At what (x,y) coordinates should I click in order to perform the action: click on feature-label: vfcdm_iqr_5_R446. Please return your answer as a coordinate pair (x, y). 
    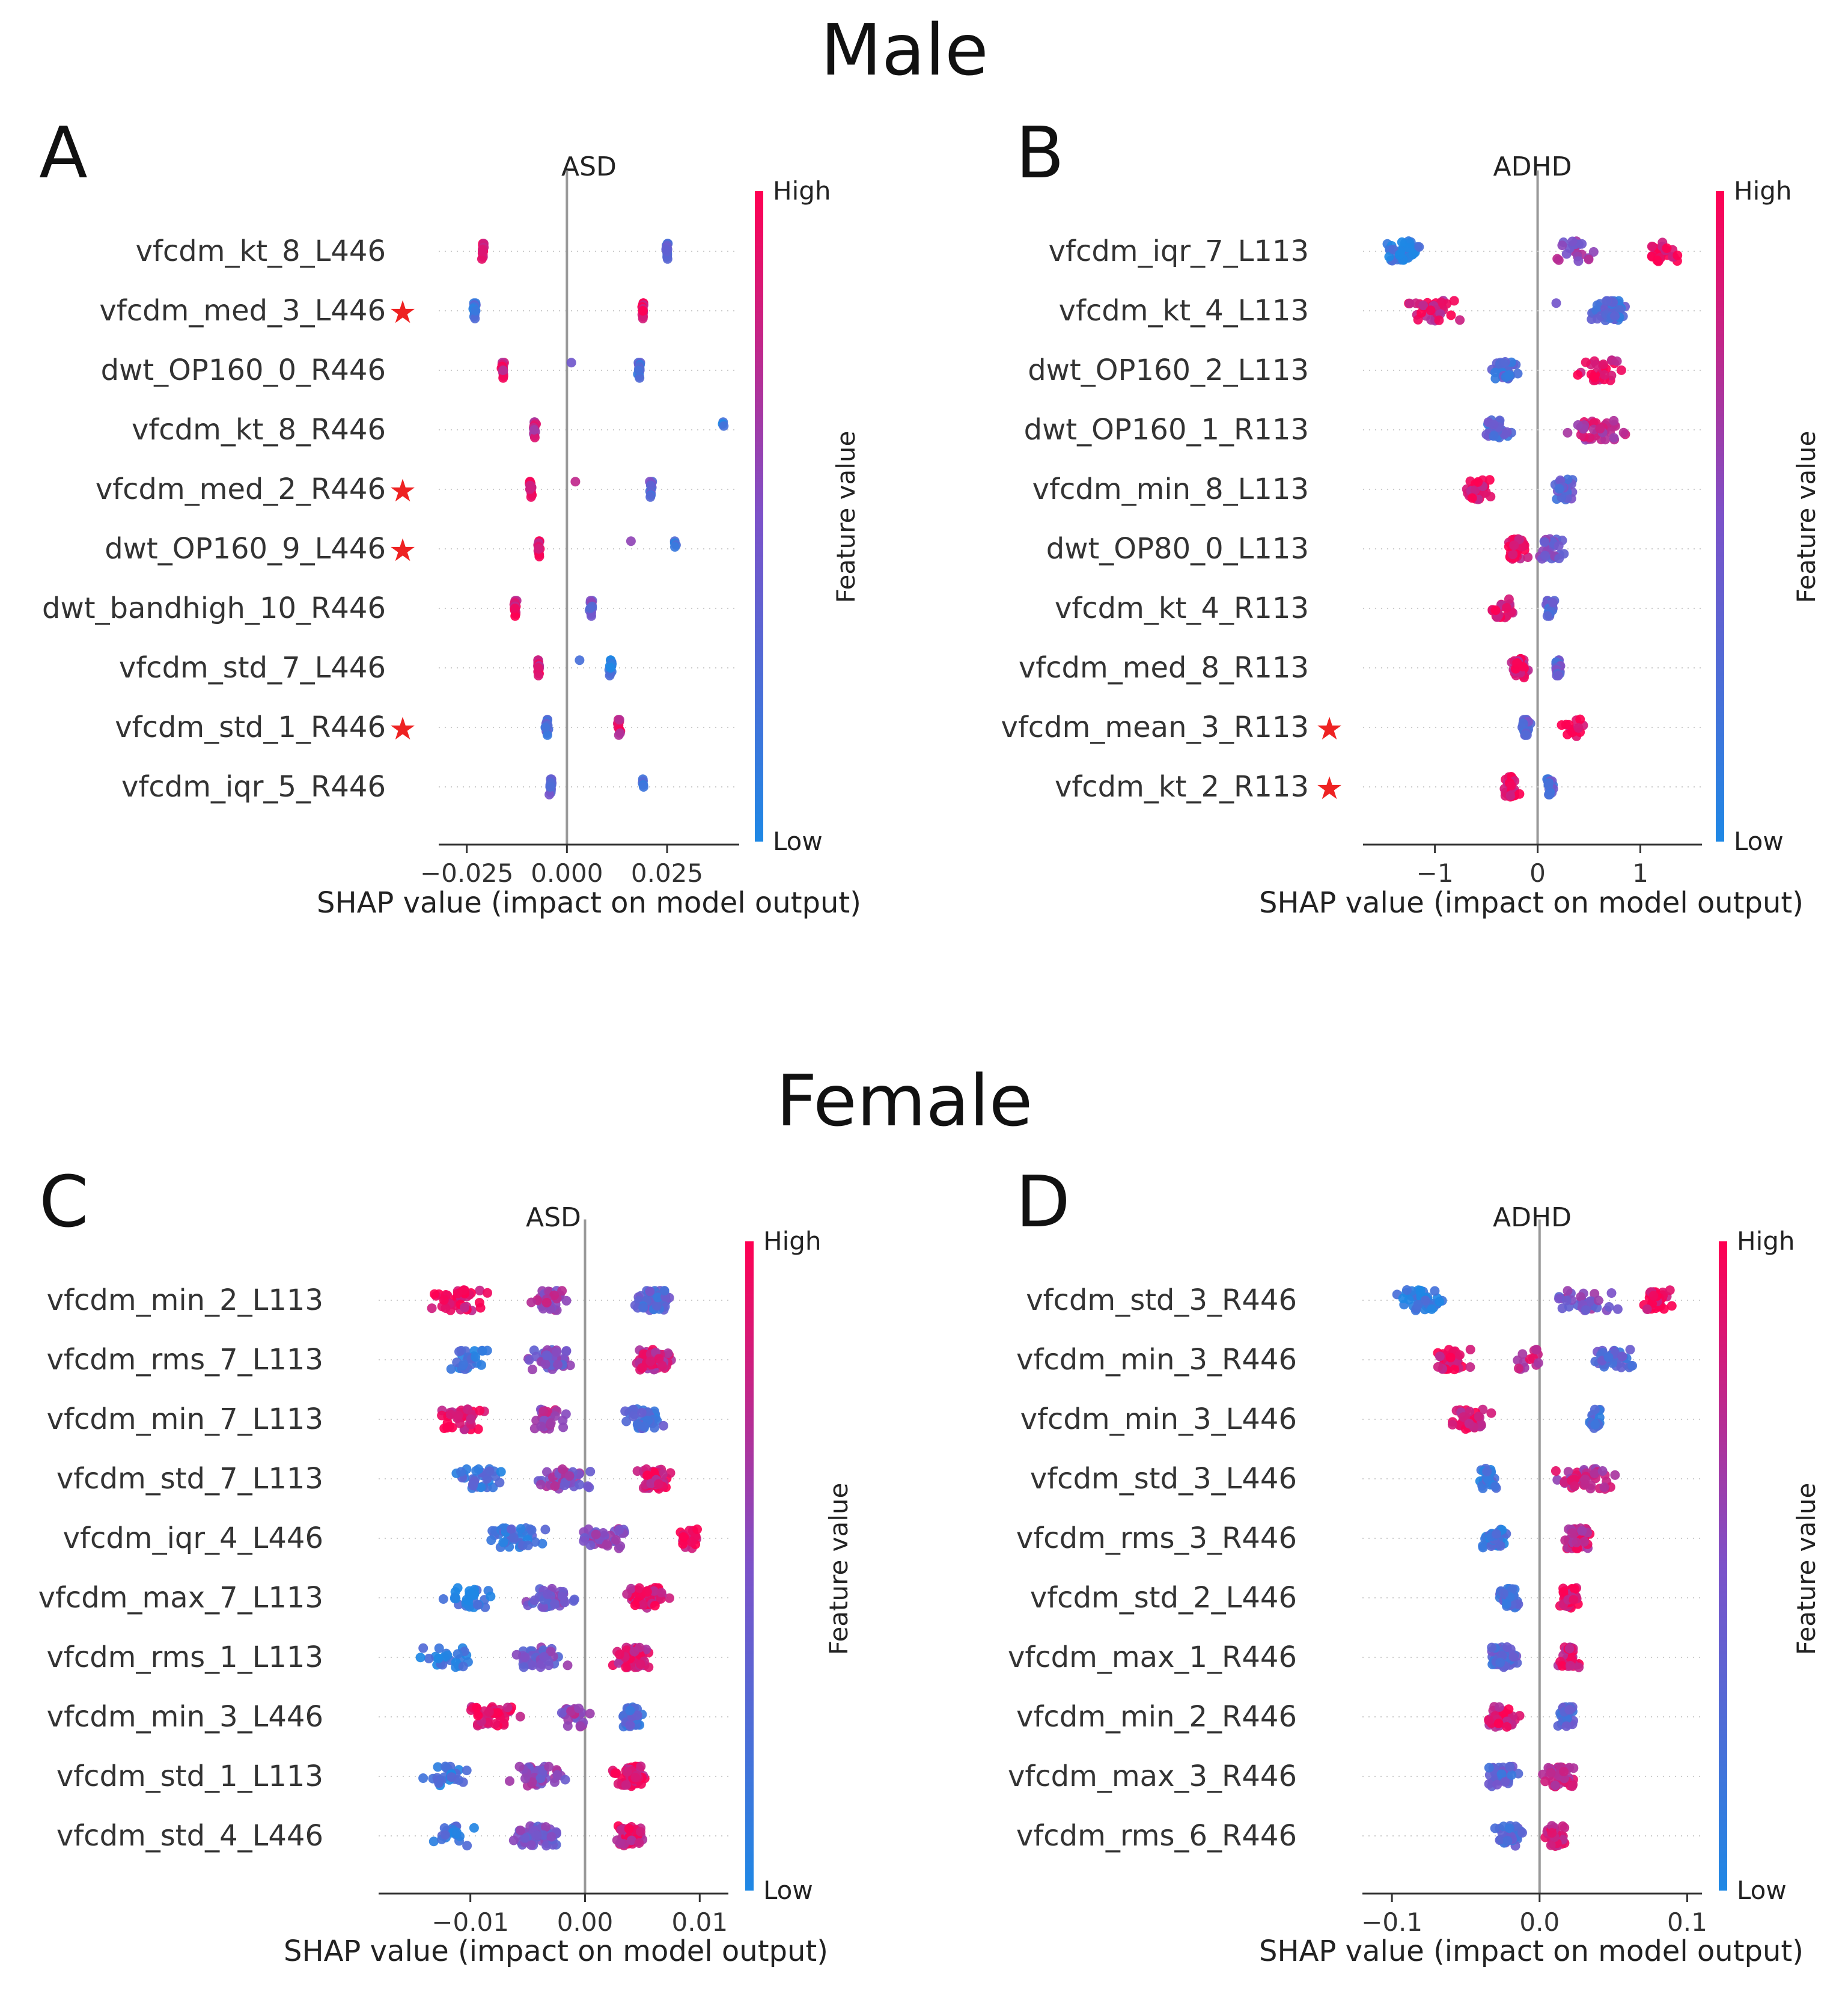
    Looking at the image, I should click on (253, 787).